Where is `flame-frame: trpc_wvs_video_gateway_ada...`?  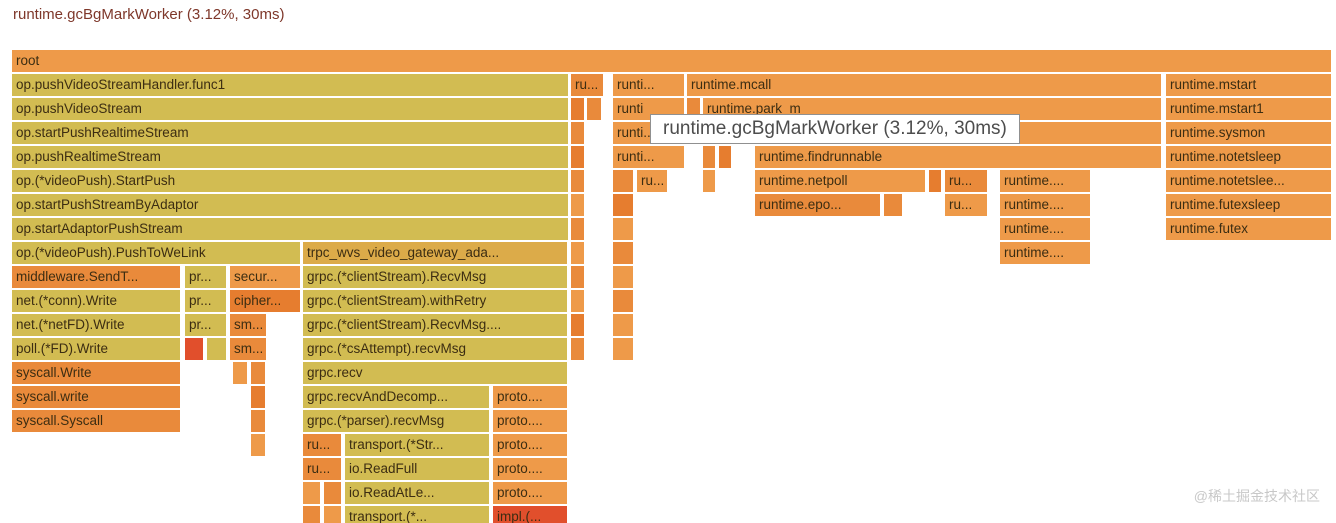
flame-frame: trpc_wvs_video_gateway_ada... is located at coordinates (435, 253).